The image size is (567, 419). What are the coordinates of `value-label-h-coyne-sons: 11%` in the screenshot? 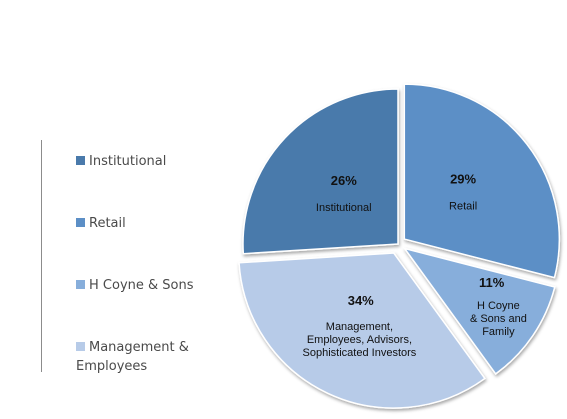 It's located at (492, 282).